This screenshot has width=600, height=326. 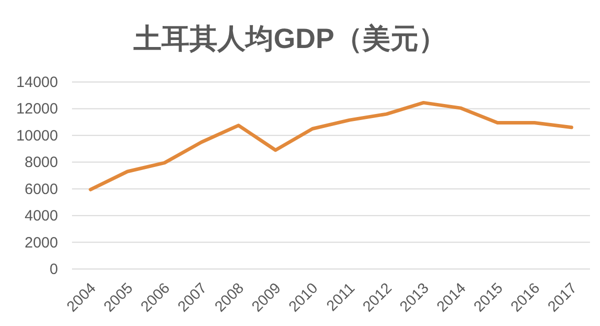 What do you see at coordinates (41, 216) in the screenshot?
I see `y-tick-label: 4000` at bounding box center [41, 216].